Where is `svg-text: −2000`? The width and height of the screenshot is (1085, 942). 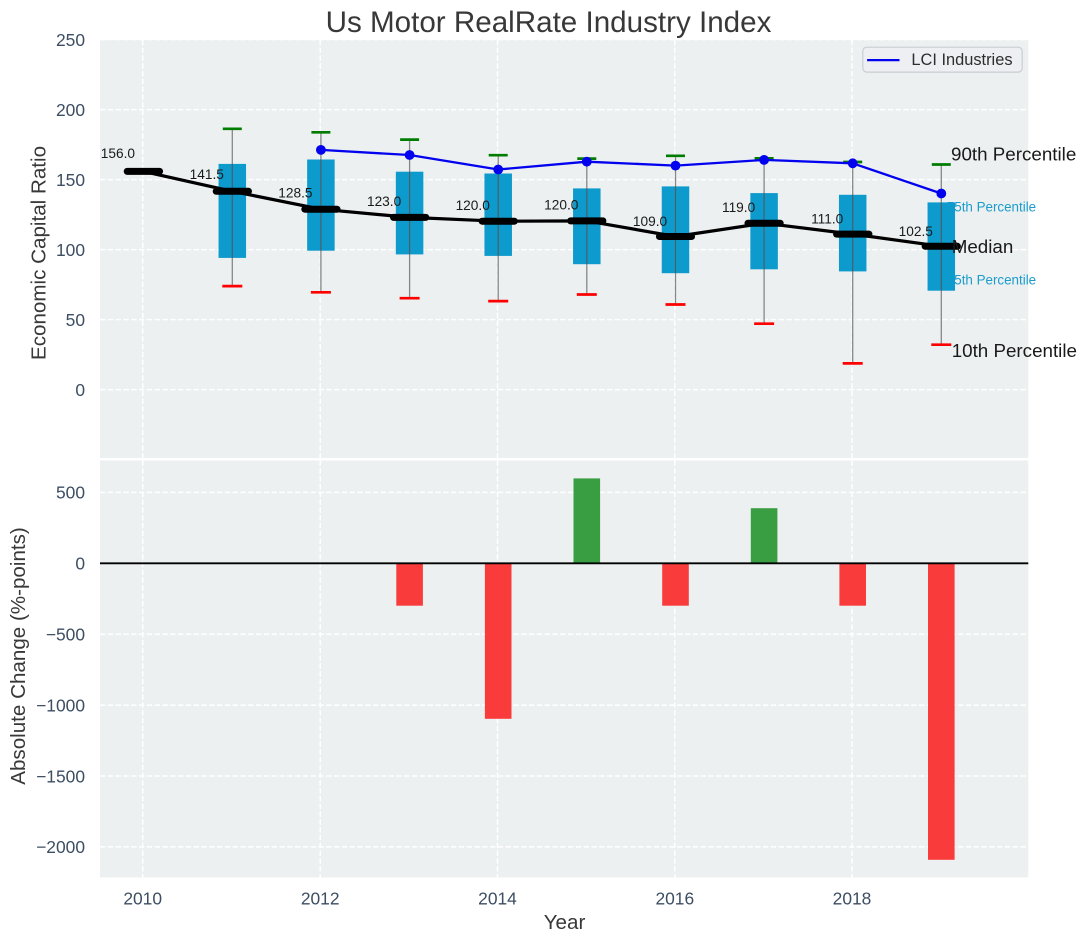
svg-text: −2000 is located at coordinates (60, 847).